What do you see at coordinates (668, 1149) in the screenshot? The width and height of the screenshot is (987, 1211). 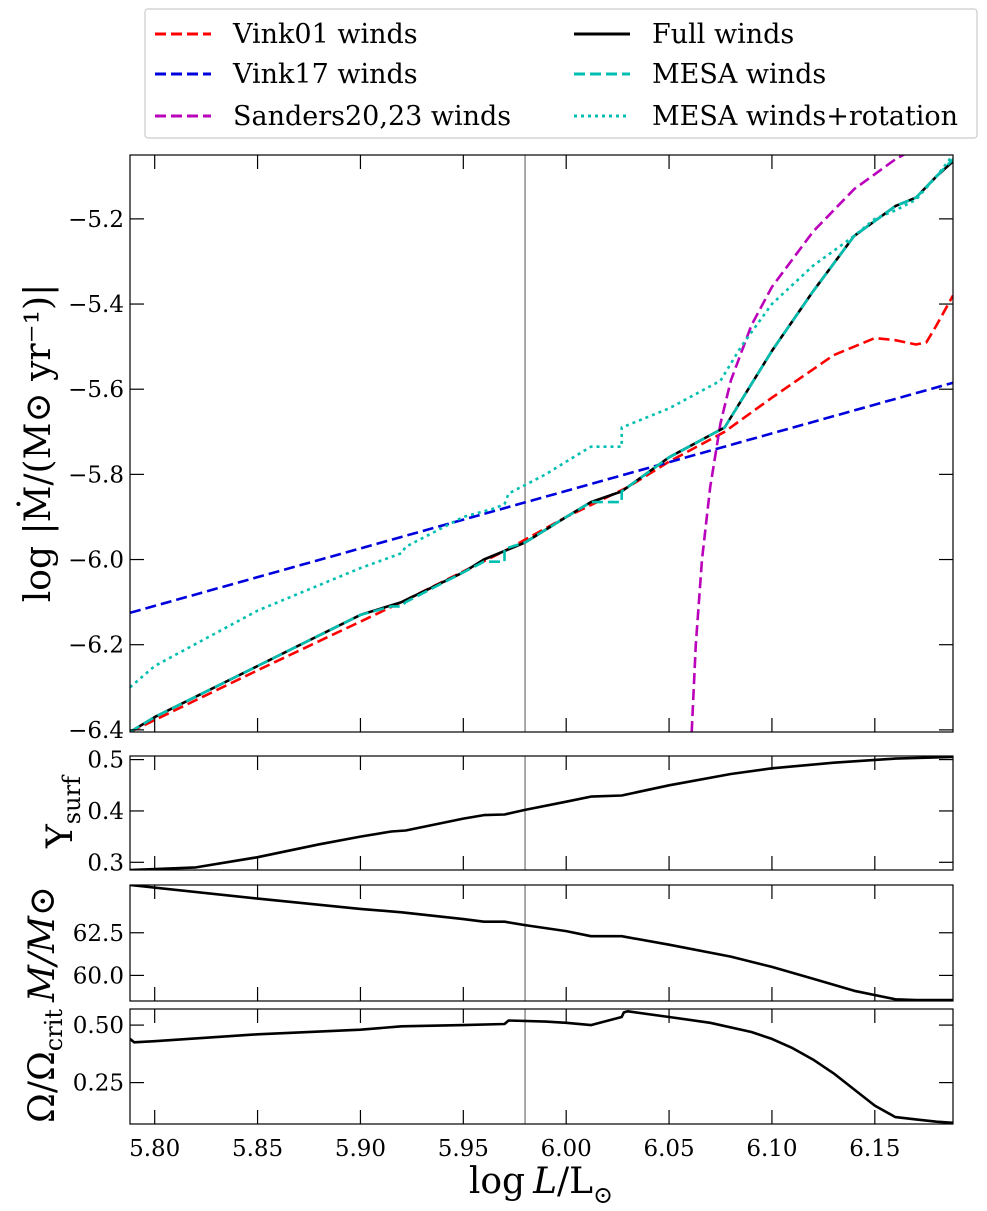 I see `xtick-label-5: 6.05` at bounding box center [668, 1149].